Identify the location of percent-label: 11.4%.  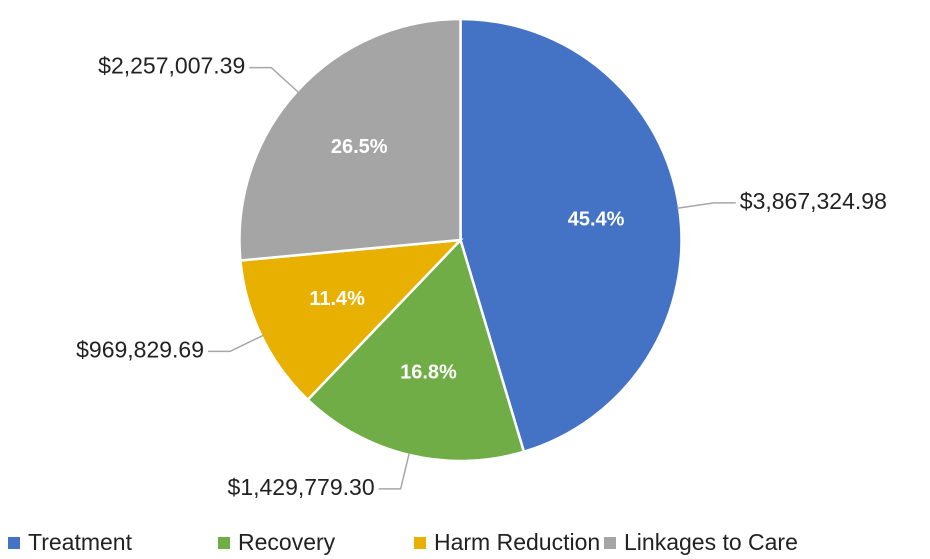
(337, 299).